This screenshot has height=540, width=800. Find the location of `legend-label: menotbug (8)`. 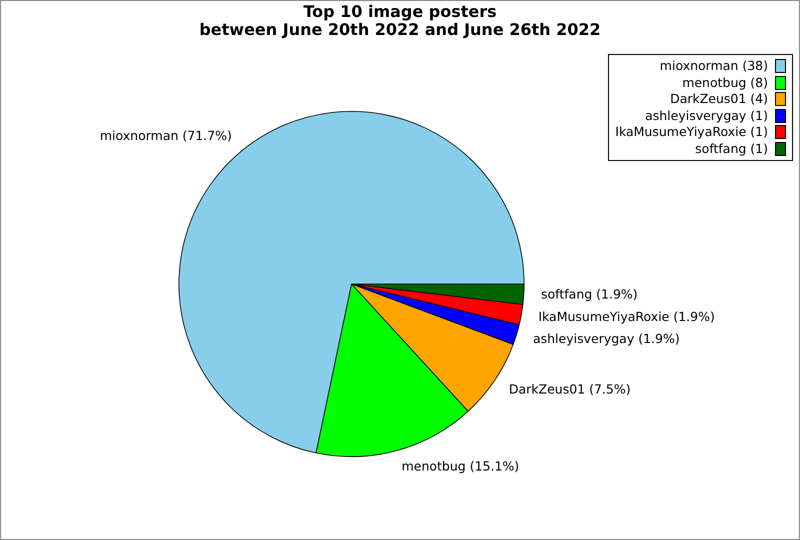

legend-label: menotbug (8) is located at coordinates (725, 82).